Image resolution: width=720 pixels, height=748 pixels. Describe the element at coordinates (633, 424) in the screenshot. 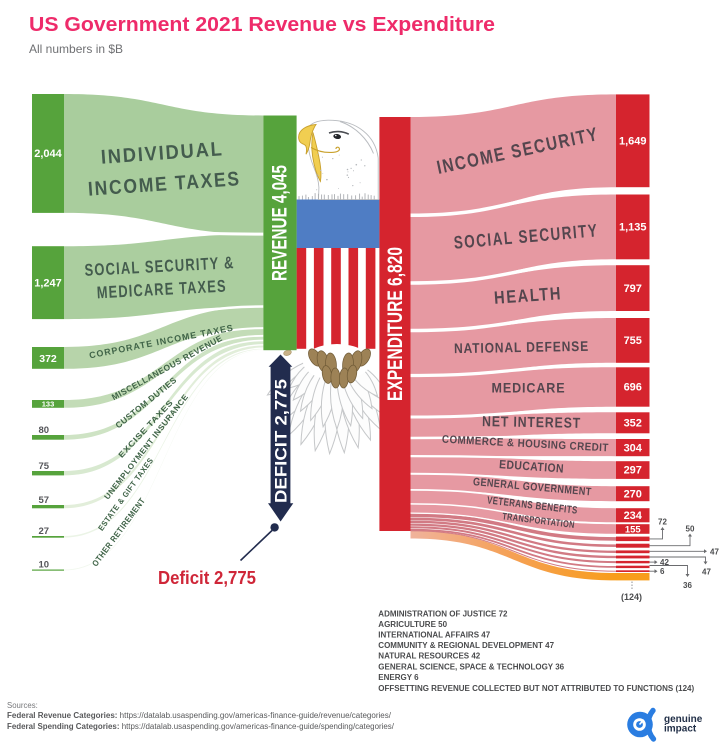

I see `svg-text: 352` at that location.